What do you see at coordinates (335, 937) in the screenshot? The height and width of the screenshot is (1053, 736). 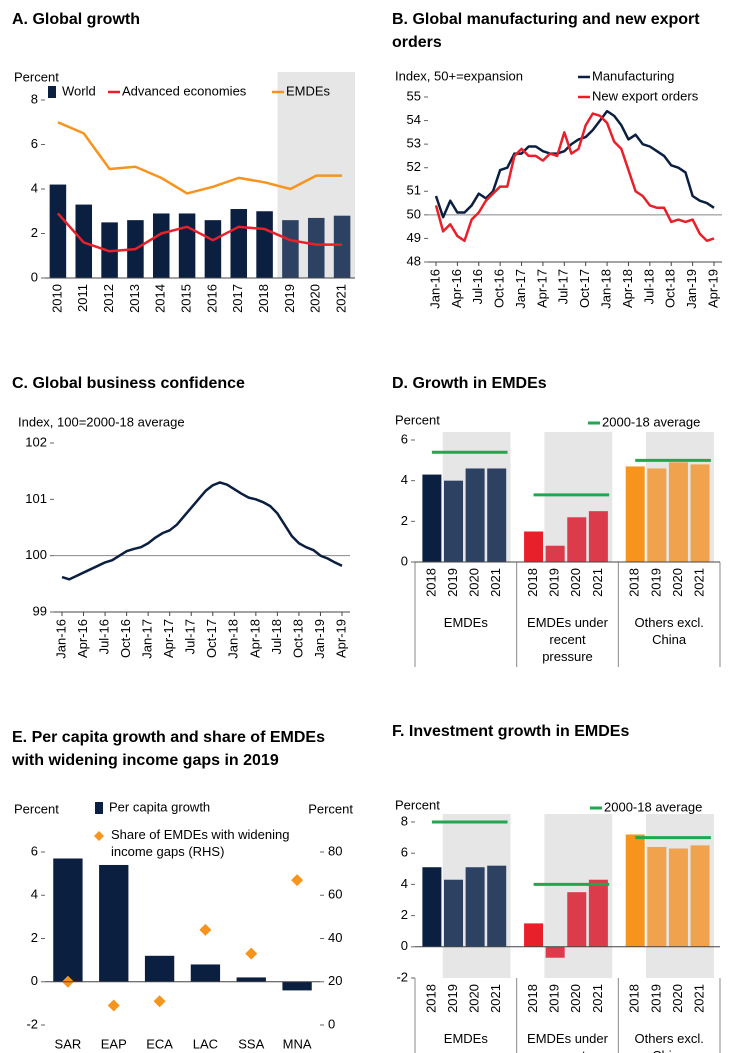 I see `y-tick-label: 40` at bounding box center [335, 937].